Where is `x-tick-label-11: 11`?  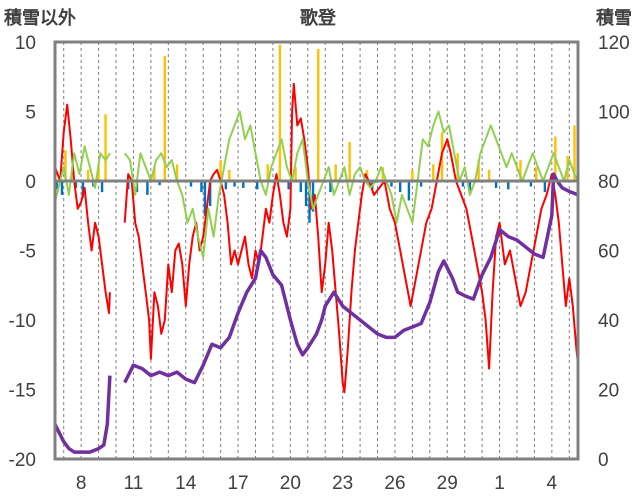 x-tick-label-11: 11 is located at coordinates (134, 483).